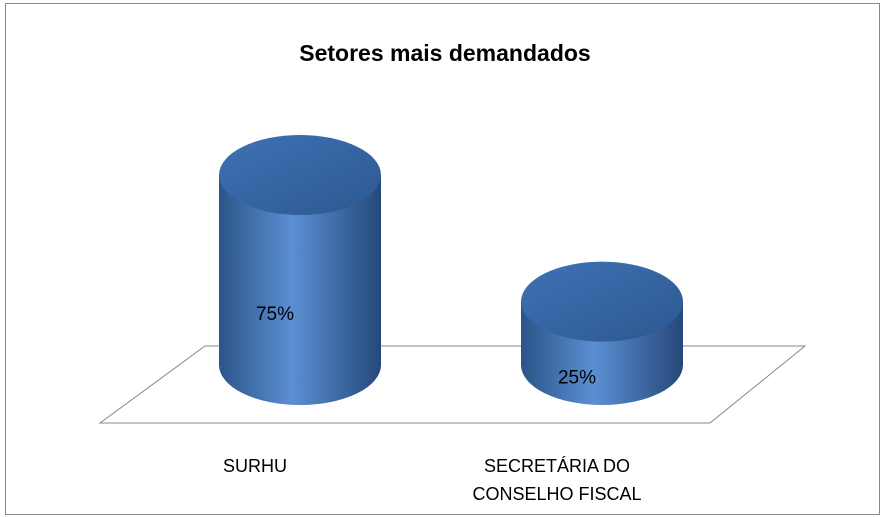  Describe the element at coordinates (557, 480) in the screenshot. I see `x-tick-label: SECRETÁRIA DO CONSELHO FISCAL` at that location.